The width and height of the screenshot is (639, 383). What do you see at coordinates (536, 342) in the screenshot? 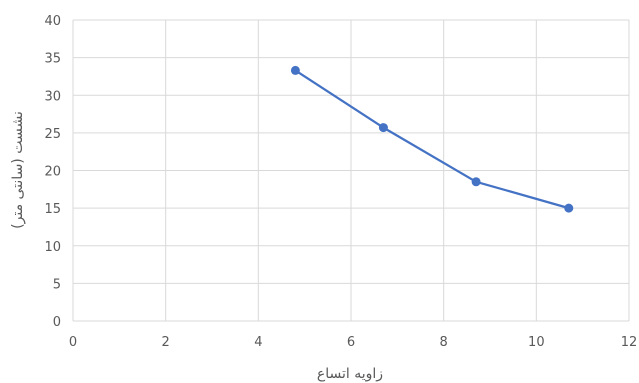
I see `x-tick-label: 10` at bounding box center [536, 342].